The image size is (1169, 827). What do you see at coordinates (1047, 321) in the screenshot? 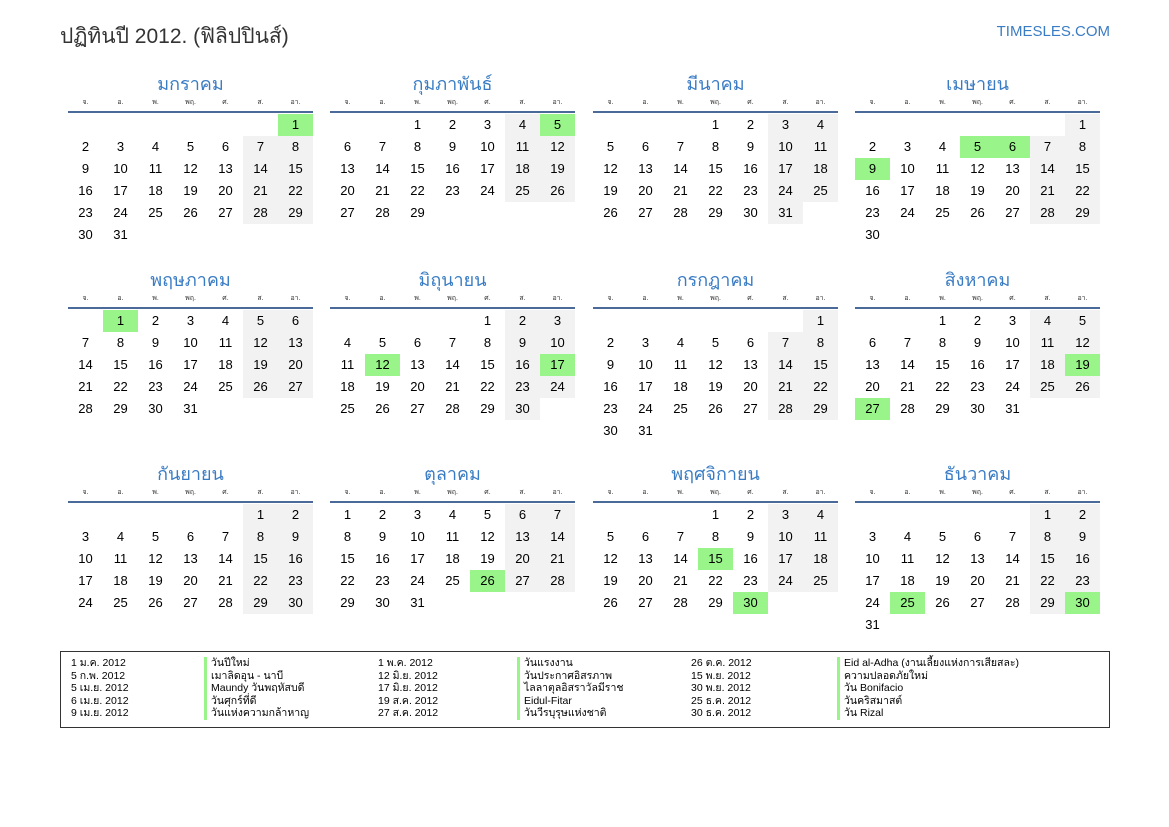
I see `day: 4` at bounding box center [1047, 321].